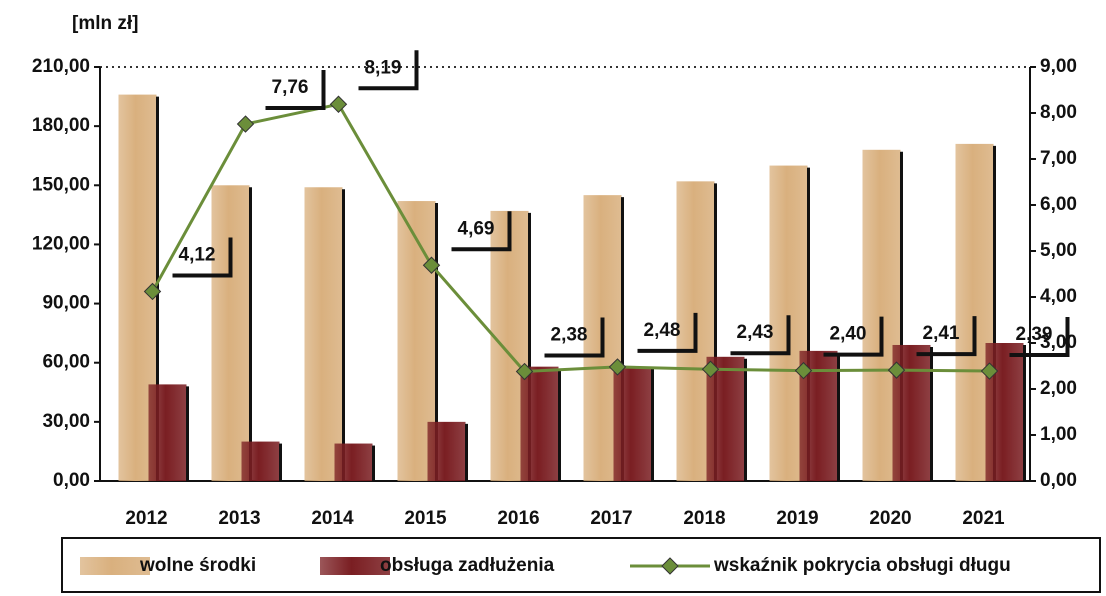 The height and width of the screenshot is (596, 1106). Describe the element at coordinates (569, 335) in the screenshot. I see `data-label: 2,38` at that location.